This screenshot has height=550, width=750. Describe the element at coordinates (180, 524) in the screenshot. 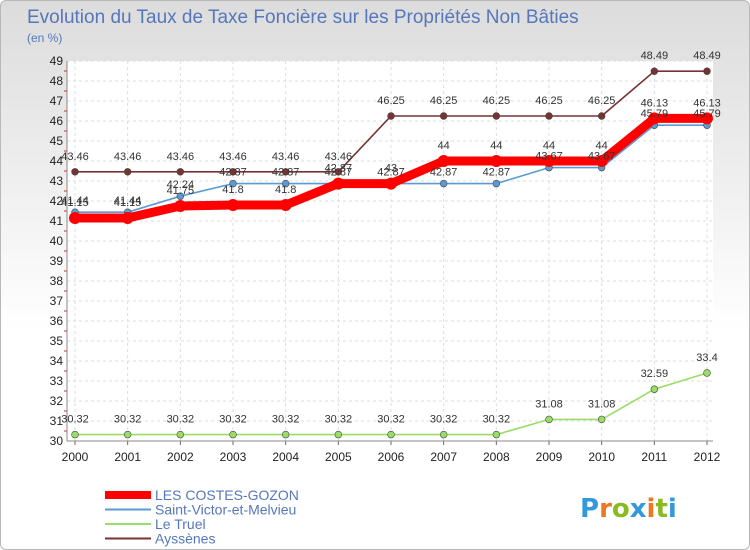

I see `legend-label: Le Truel` at that location.